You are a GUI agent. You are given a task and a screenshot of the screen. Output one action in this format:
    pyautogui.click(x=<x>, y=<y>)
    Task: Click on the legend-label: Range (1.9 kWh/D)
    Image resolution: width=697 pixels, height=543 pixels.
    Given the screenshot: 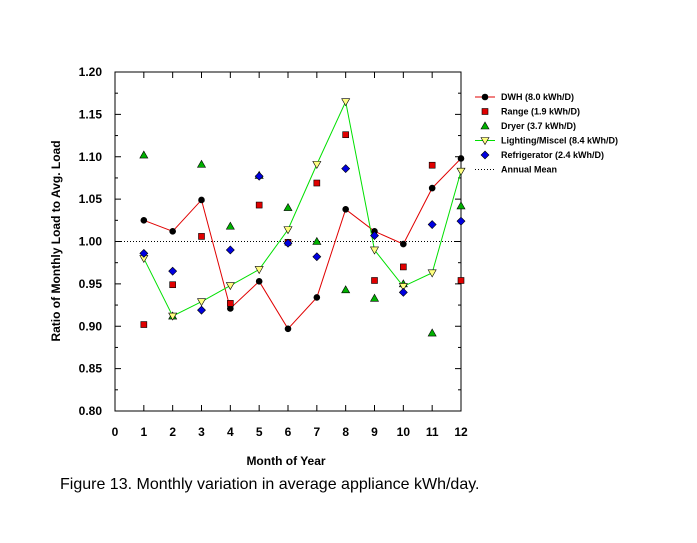 What is the action you would take?
    pyautogui.click(x=540, y=112)
    